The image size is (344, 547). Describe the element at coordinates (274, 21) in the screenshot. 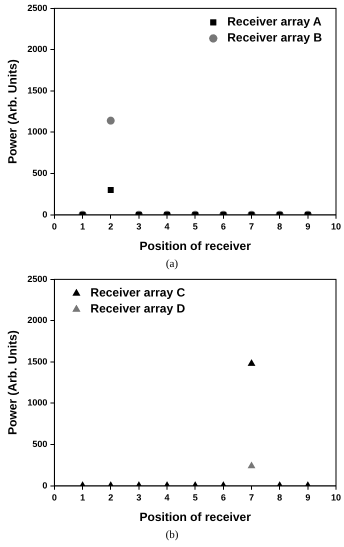

I see `legend-label: Receiver array A` at that location.